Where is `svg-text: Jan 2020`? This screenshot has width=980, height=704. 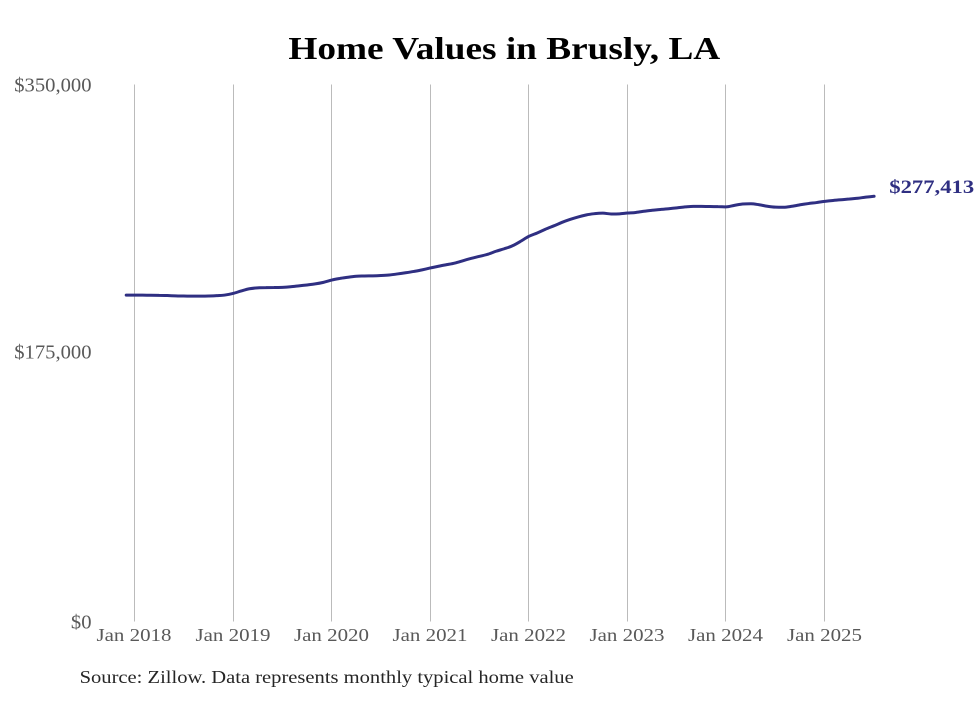 svg-text: Jan 2020 is located at coordinates (331, 635).